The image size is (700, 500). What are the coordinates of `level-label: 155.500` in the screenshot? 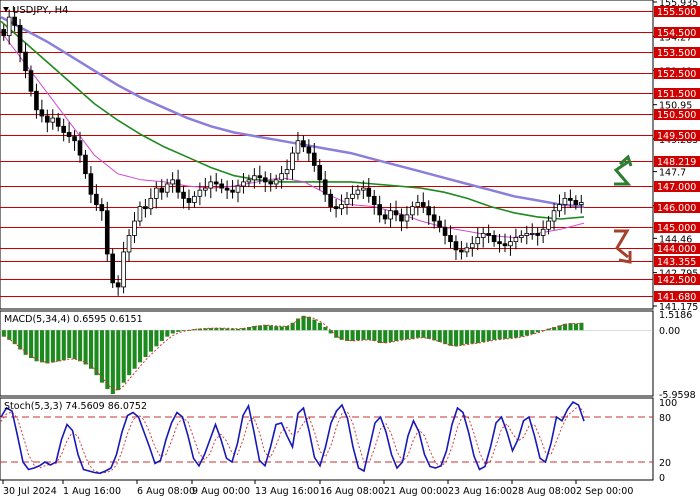 It's located at (676, 12).